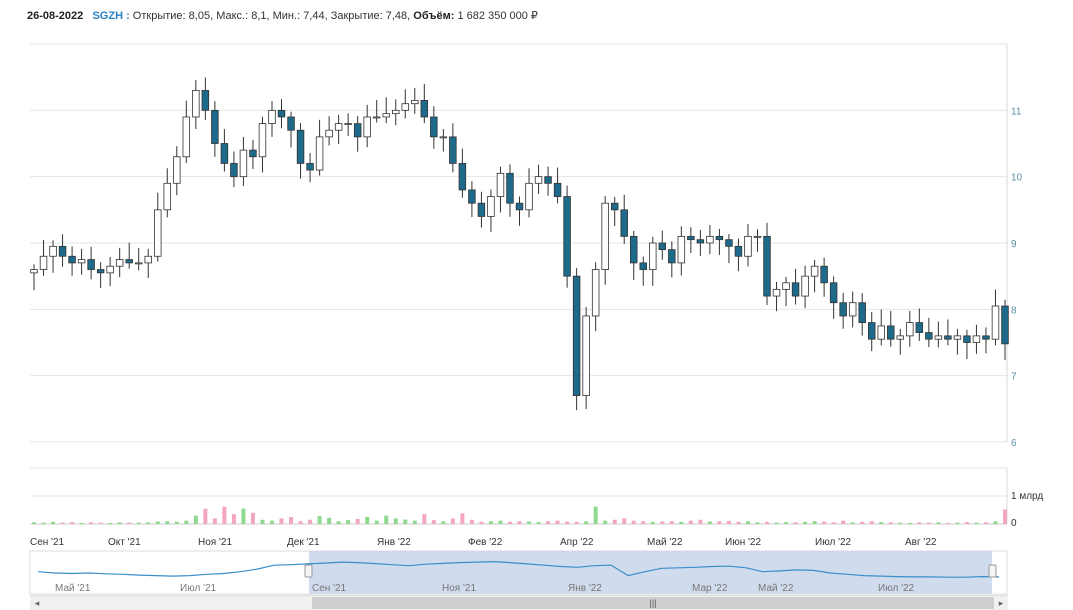 This screenshot has width=1073, height=610. What do you see at coordinates (1001, 603) in the screenshot?
I see `right-arrow-icon: ▸` at bounding box center [1001, 603].